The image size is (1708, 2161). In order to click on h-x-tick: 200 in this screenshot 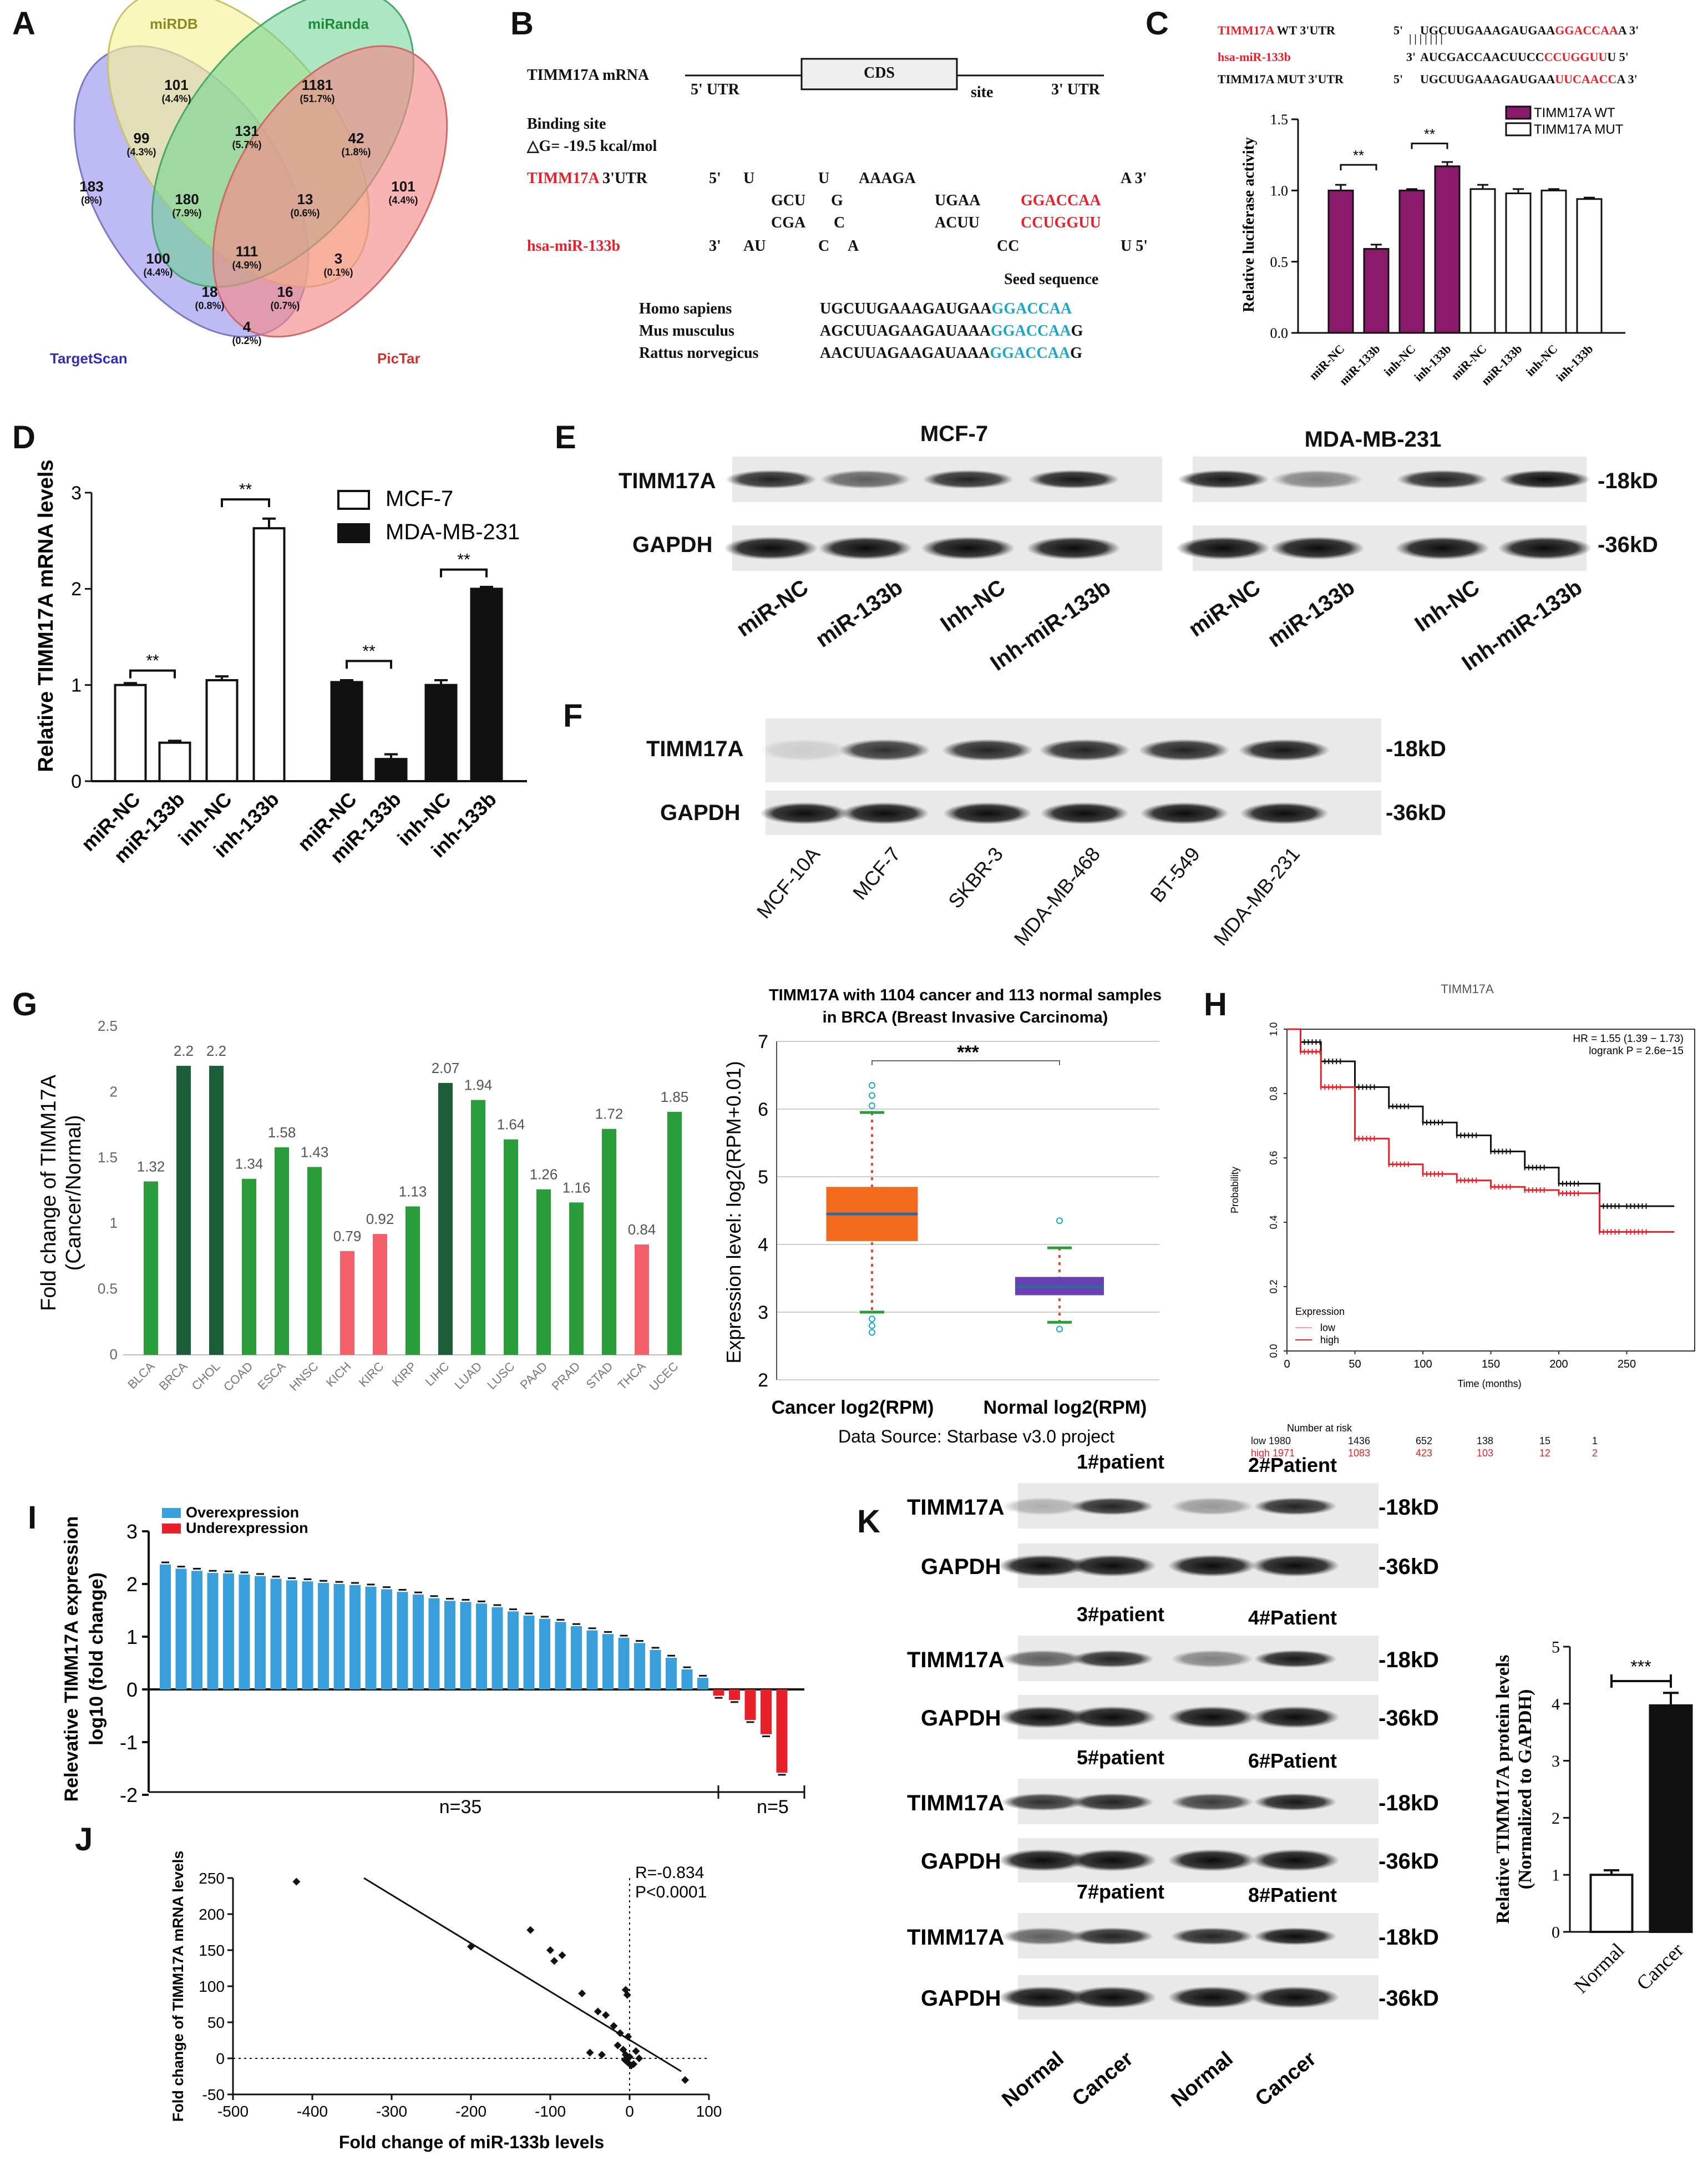, I will do `click(1558, 1364)`.